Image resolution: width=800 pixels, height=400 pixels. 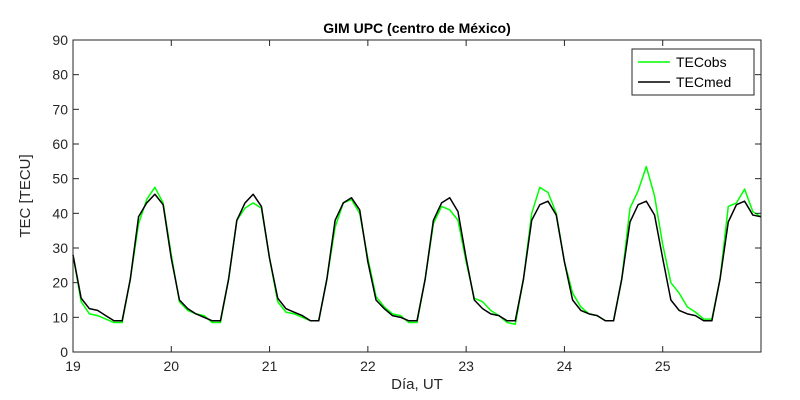 What do you see at coordinates (368, 366) in the screenshot?
I see `x-tick-label: 22` at bounding box center [368, 366].